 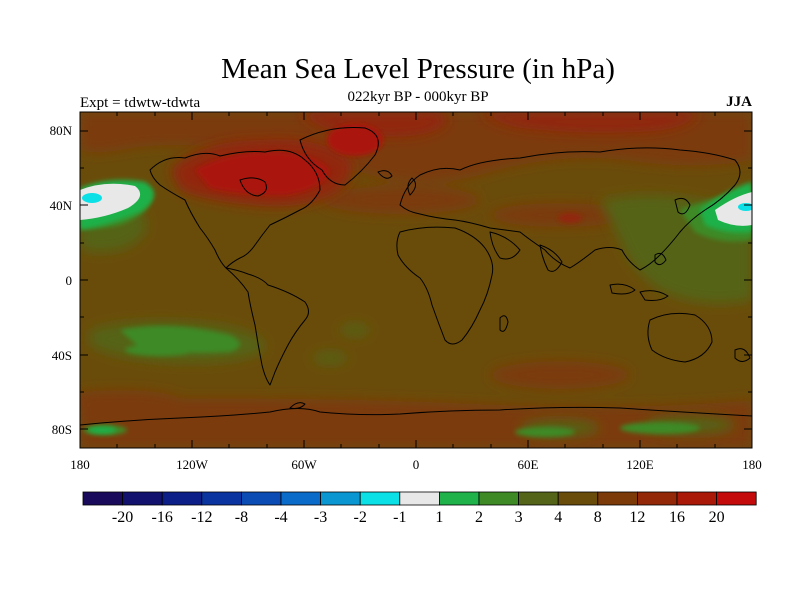 I want to click on colorbar-label: -1, so click(x=399, y=517).